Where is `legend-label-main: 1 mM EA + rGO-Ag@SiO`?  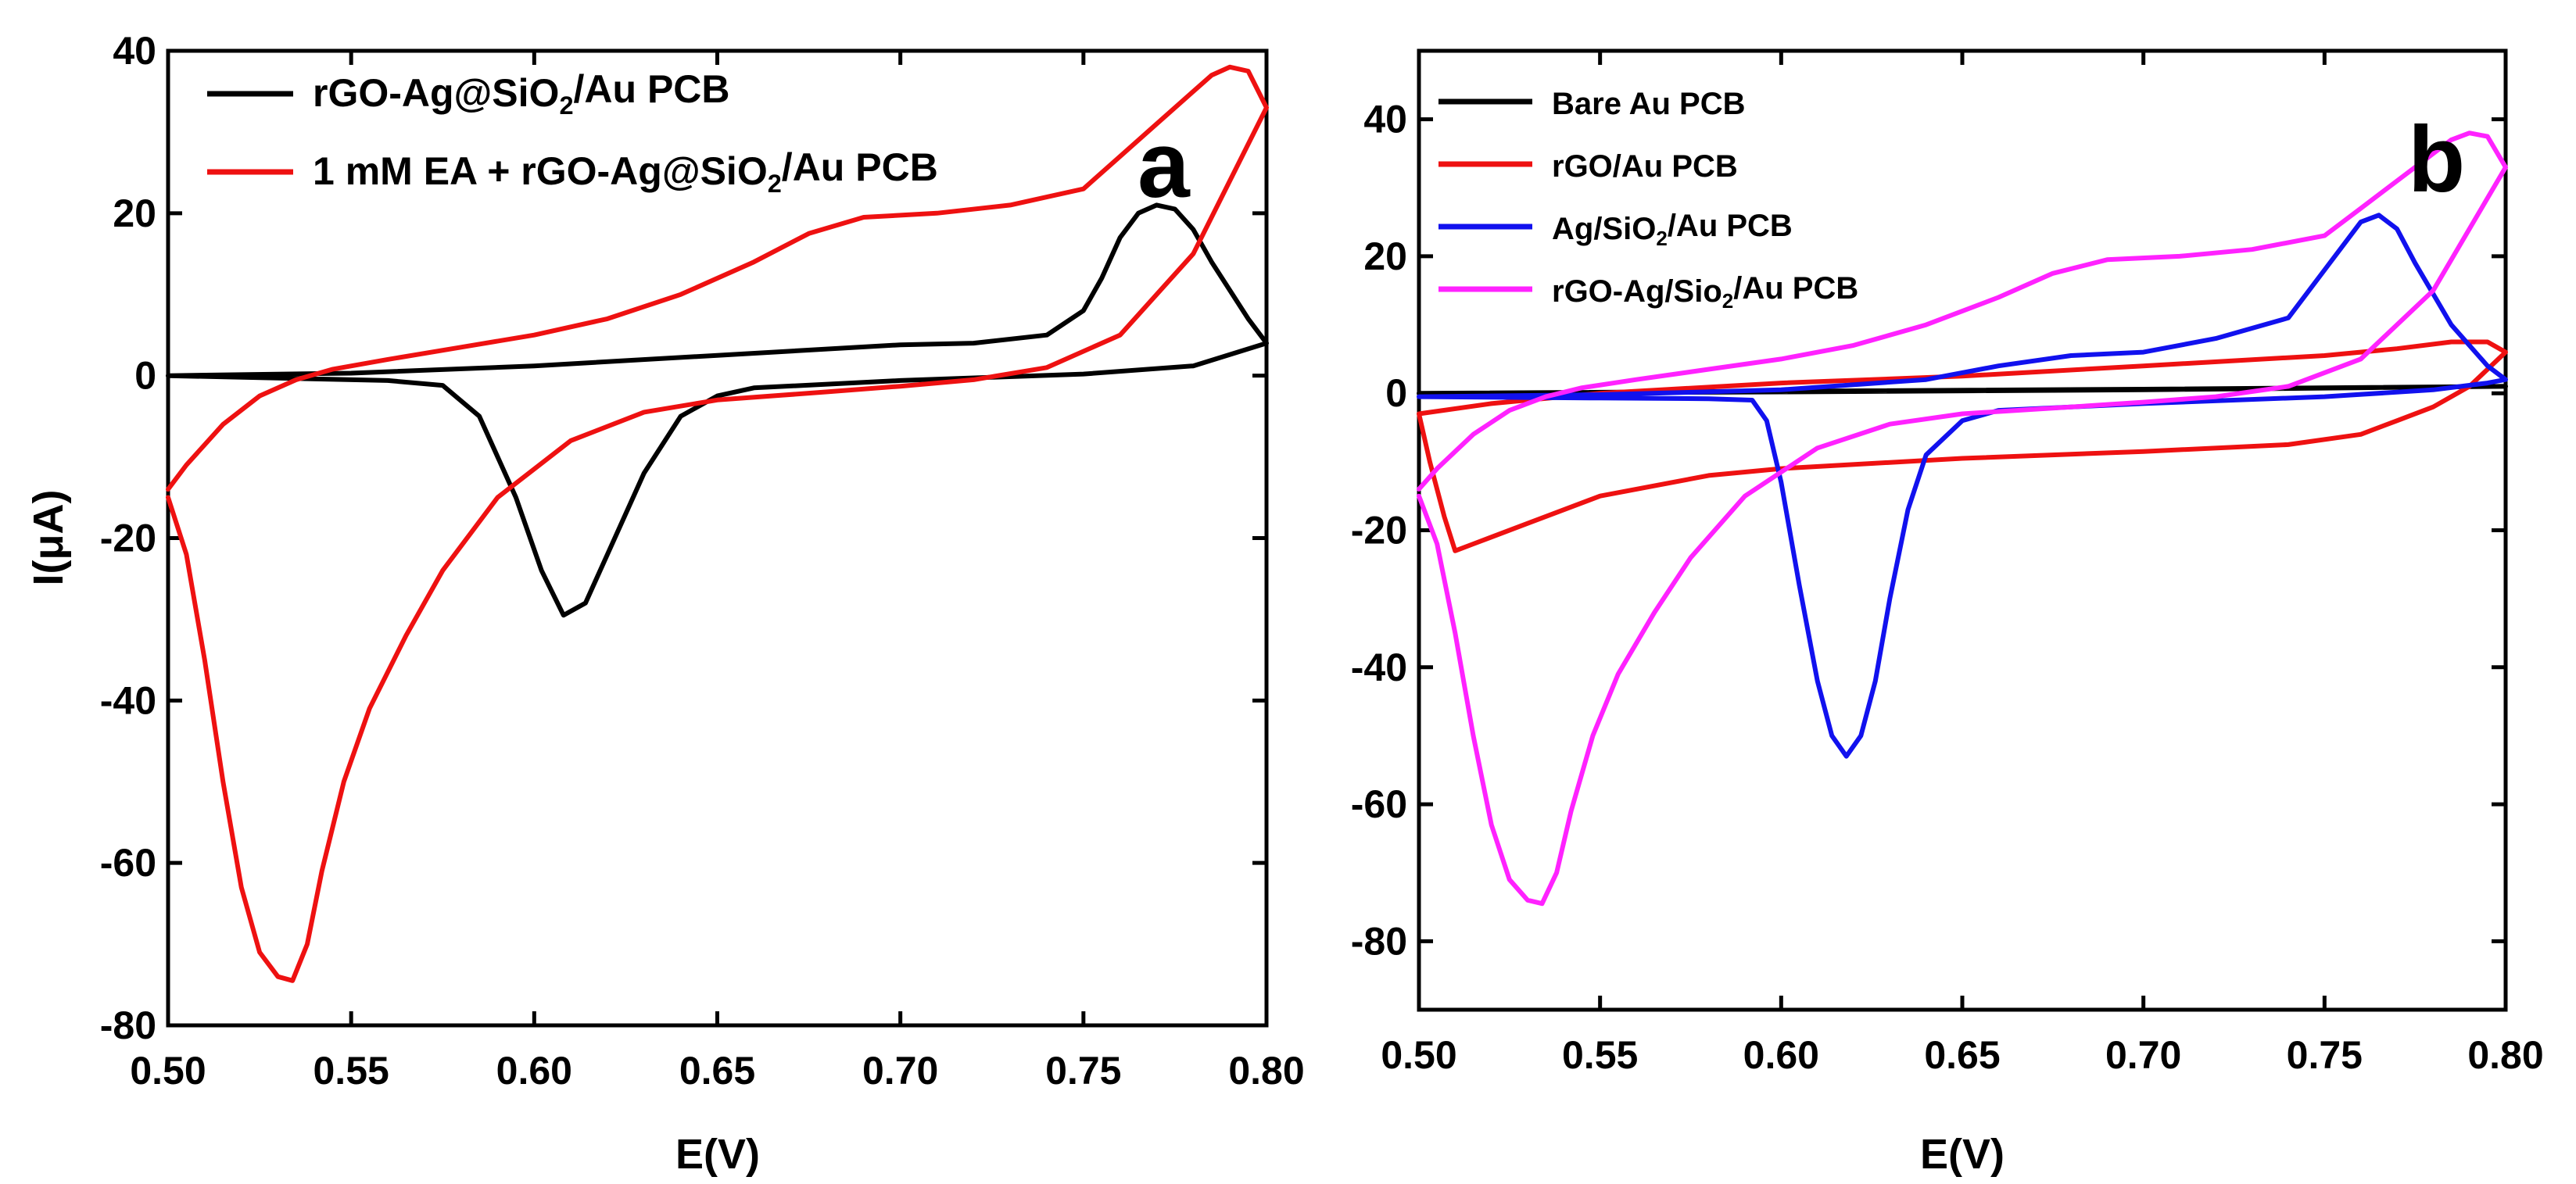 legend-label-main: 1 mM EA + rGO-Ag@SiO is located at coordinates (540, 171).